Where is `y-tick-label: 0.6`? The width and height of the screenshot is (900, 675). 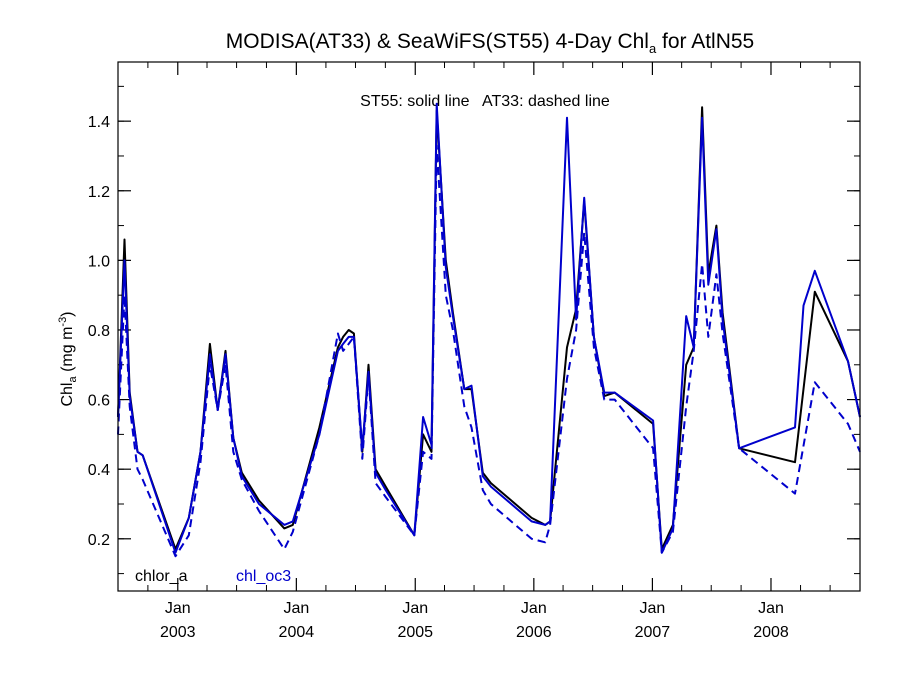 y-tick-label: 0.6 is located at coordinates (99, 401).